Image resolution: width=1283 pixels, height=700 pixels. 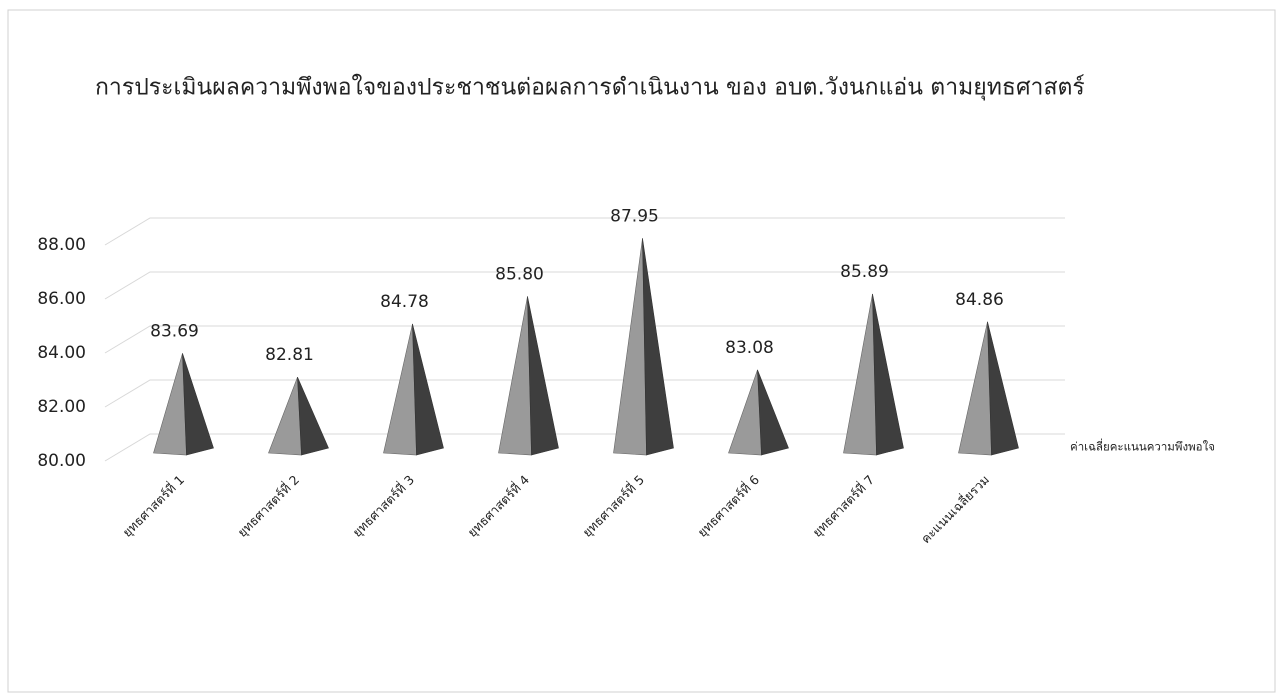 What do you see at coordinates (498, 505) in the screenshot?
I see `x-tick-label: ยุทธศาสตร์ที่ 4` at bounding box center [498, 505].